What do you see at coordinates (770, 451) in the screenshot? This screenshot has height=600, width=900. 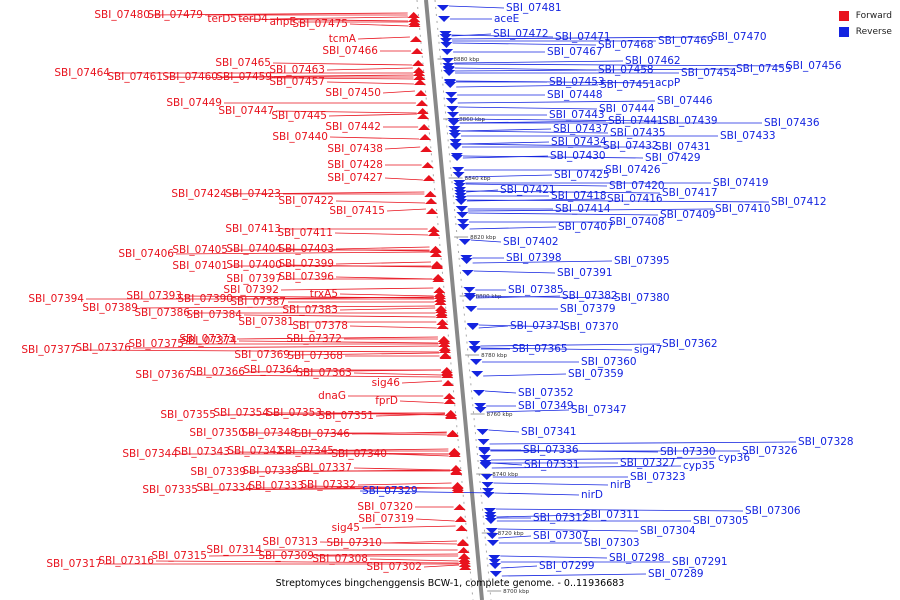 I see `reverse-gene-label: SBI_07326` at bounding box center [770, 451].